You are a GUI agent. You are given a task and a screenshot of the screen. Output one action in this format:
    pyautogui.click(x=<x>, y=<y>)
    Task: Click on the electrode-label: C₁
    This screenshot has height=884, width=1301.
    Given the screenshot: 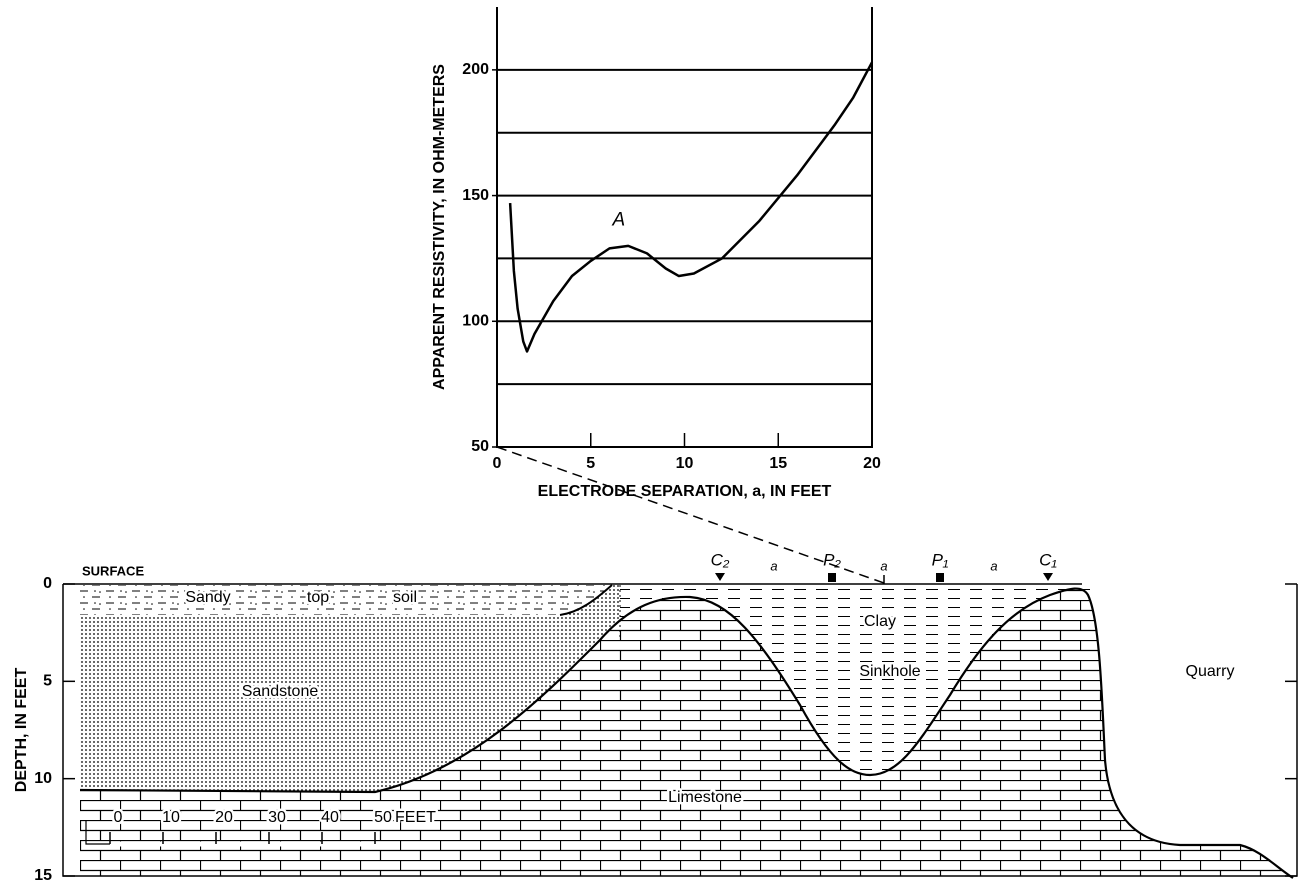 What is the action you would take?
    pyautogui.click(x=1048, y=559)
    